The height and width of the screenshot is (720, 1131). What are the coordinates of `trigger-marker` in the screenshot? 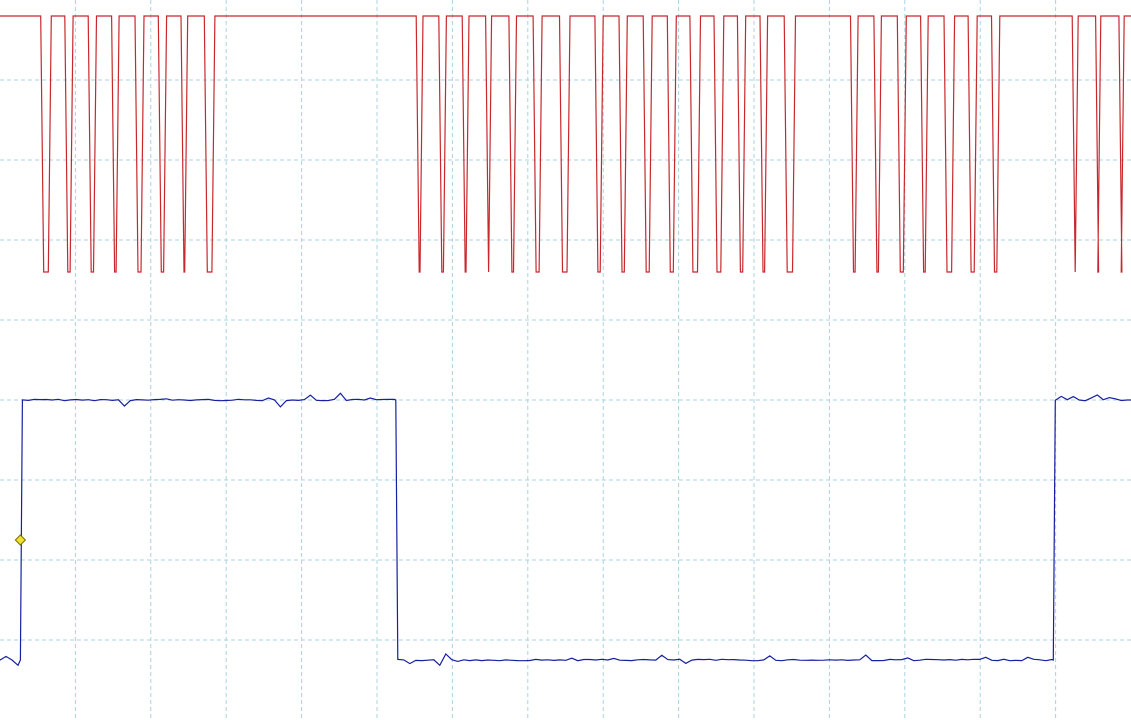 It's located at (20, 540).